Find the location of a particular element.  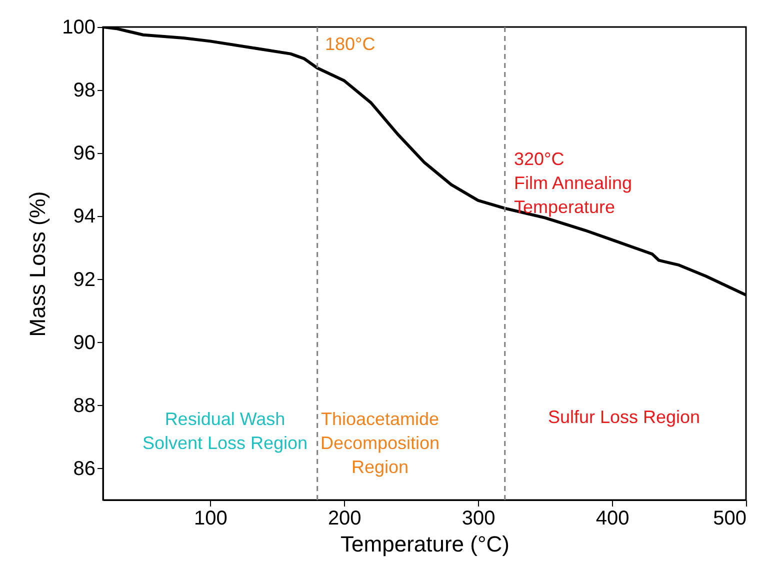

x-tick-label: 500 is located at coordinates (729, 519).